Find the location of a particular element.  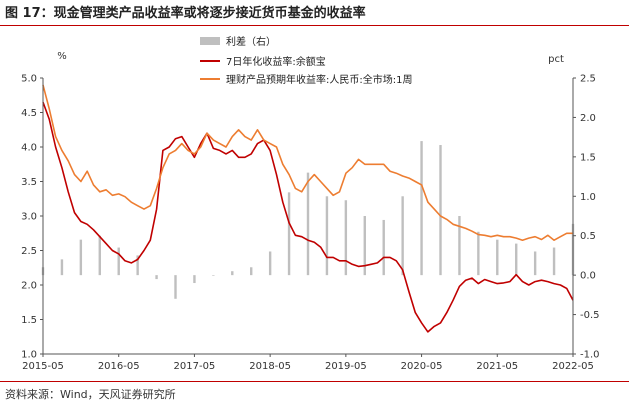

left-tick-label: 3.5 is located at coordinates (29, 182).